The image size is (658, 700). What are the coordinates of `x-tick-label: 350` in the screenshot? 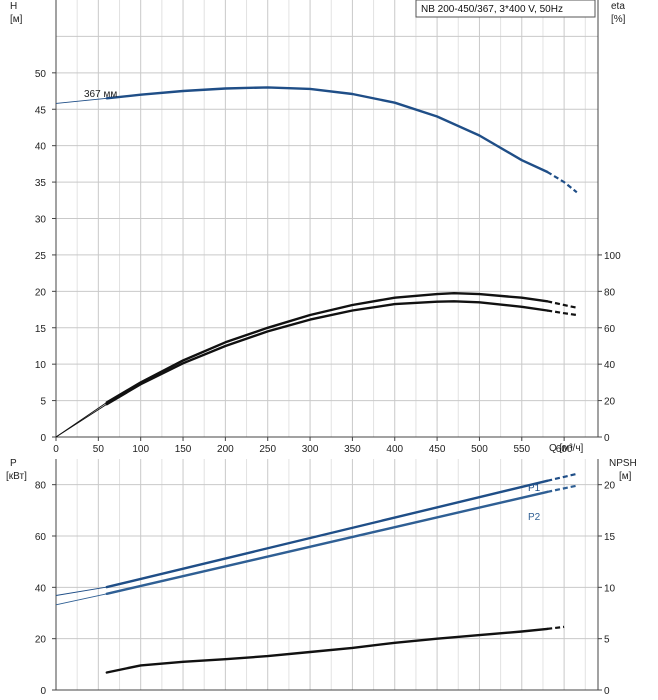 It's located at (352, 449).